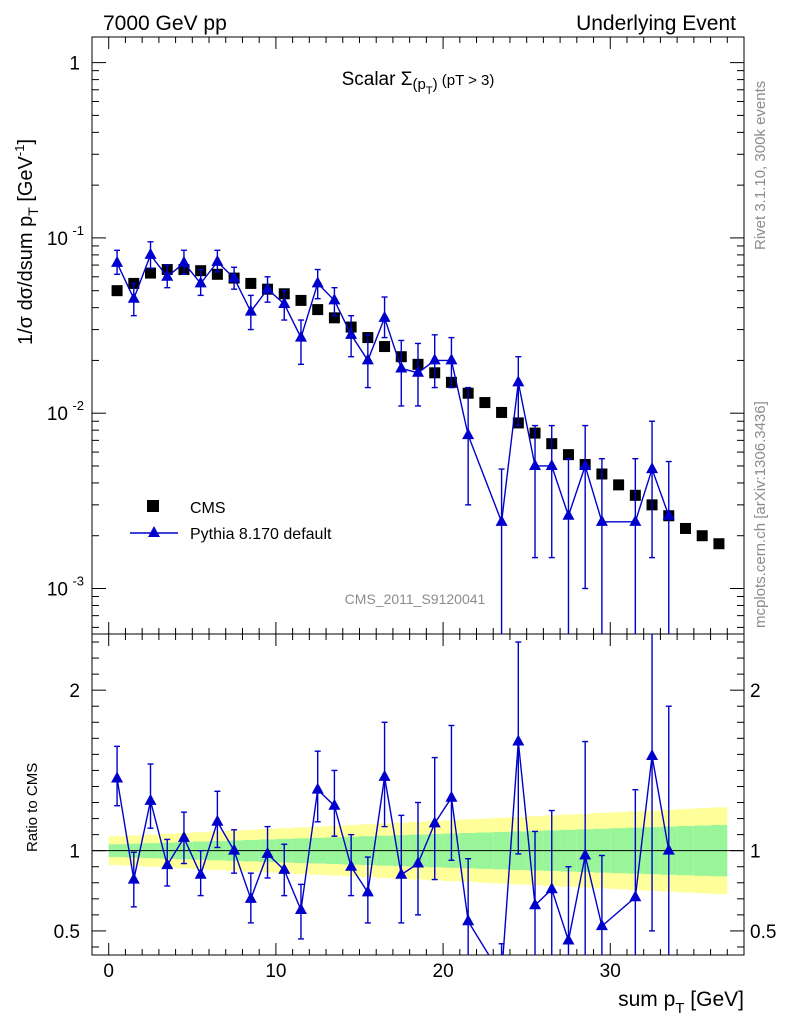 This screenshot has height=1024, width=786. Describe the element at coordinates (67, 932) in the screenshot. I see `ratio-y-tick-label: 0.5` at that location.